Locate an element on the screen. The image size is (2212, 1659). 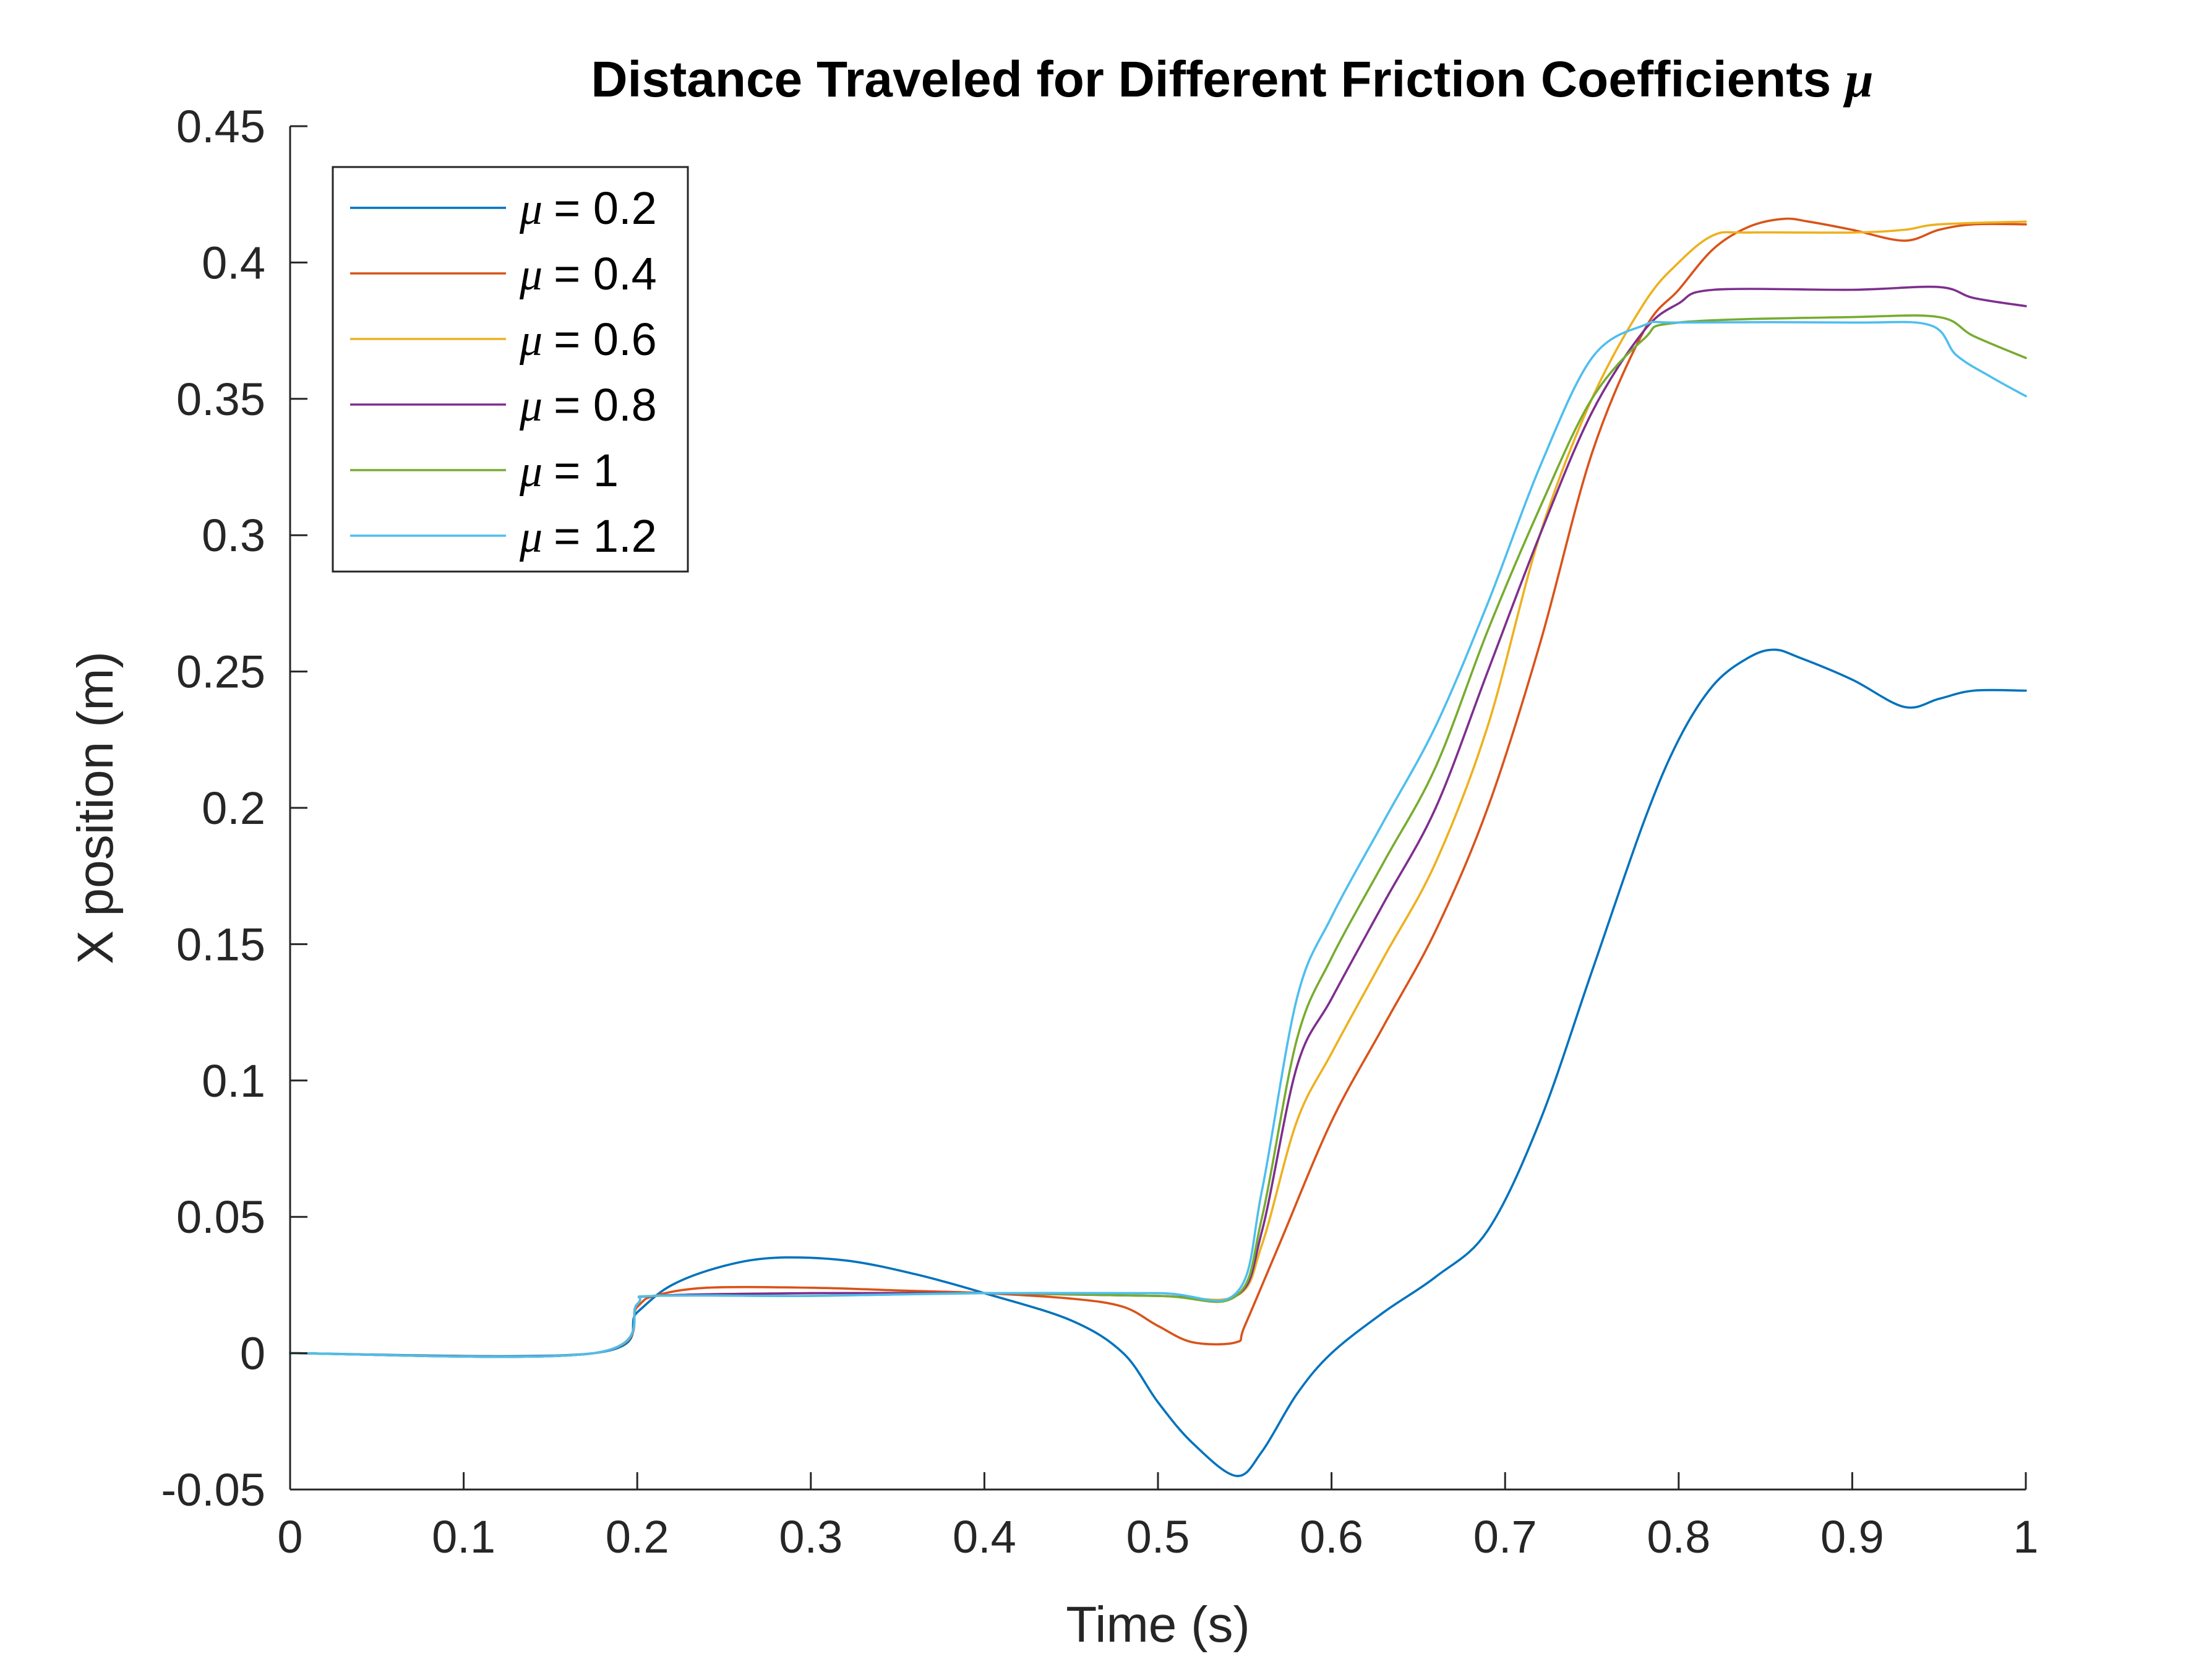
x-tick-label: 0.2 is located at coordinates (637, 1537).